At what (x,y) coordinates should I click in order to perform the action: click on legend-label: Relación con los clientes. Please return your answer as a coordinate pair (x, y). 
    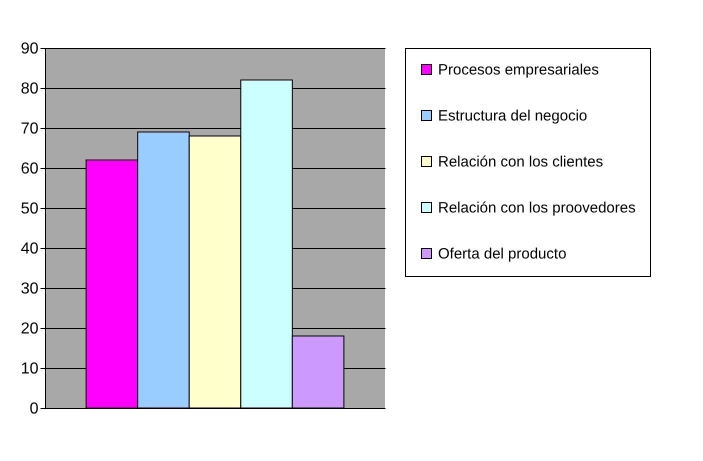
    Looking at the image, I should click on (521, 162).